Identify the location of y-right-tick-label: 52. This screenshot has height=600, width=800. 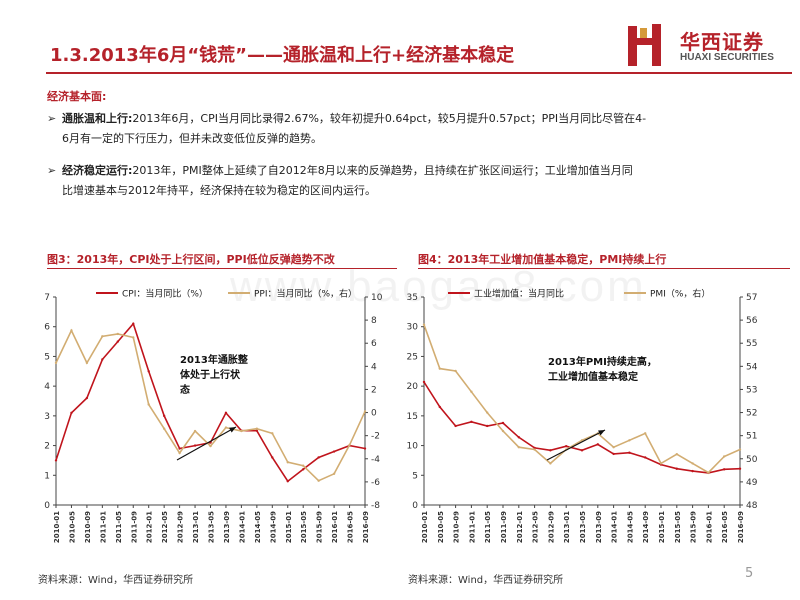
(751, 414).